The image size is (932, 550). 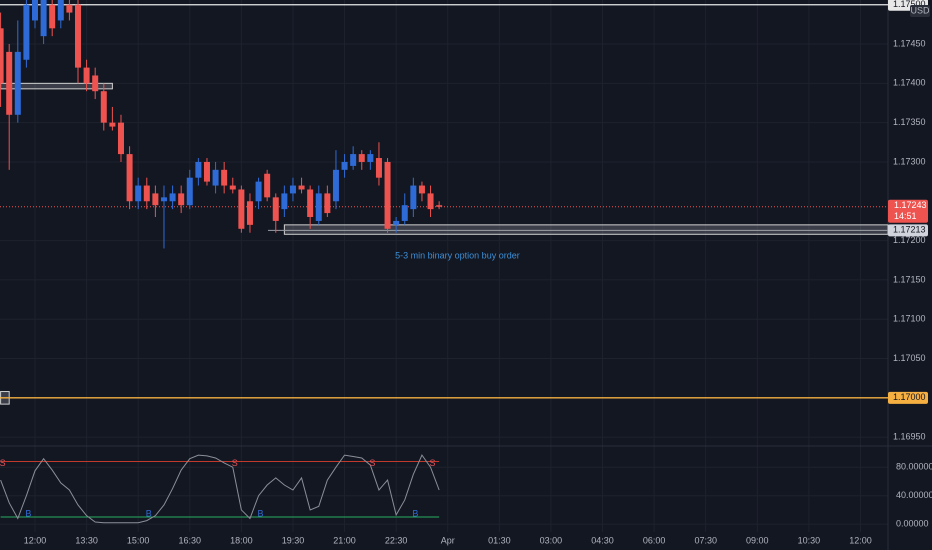 What do you see at coordinates (190, 540) in the screenshot?
I see `x-tick-label: 16:30` at bounding box center [190, 540].